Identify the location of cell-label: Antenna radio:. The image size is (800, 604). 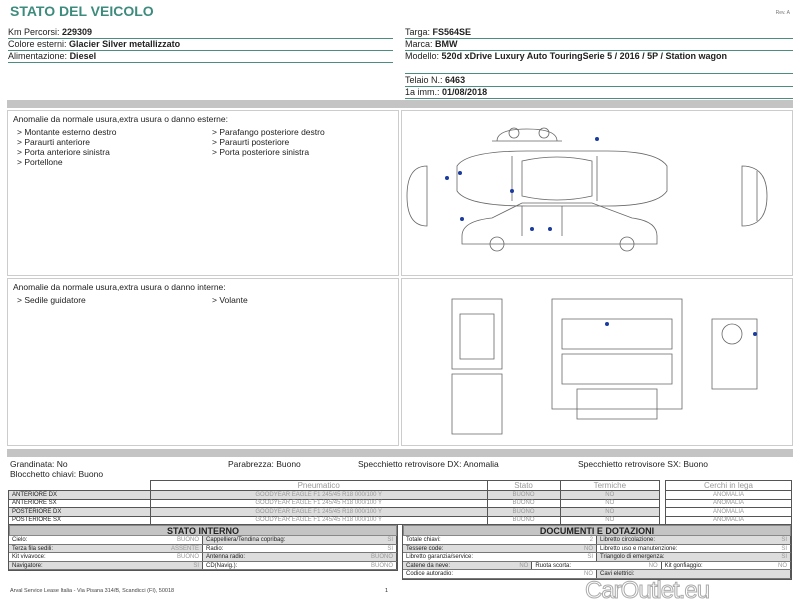
(226, 557).